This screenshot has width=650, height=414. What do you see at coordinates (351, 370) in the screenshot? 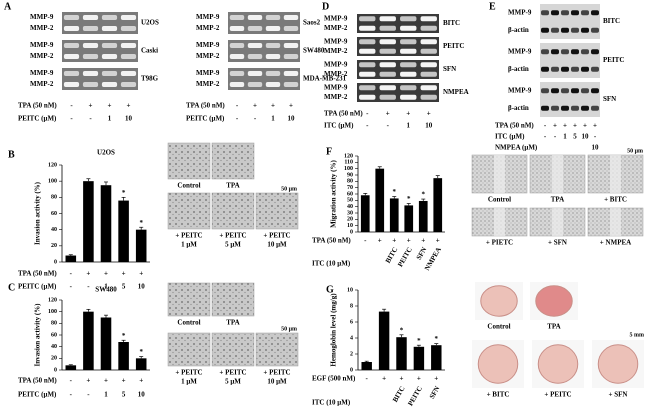
I see `y-tick-label: 0` at bounding box center [351, 370].